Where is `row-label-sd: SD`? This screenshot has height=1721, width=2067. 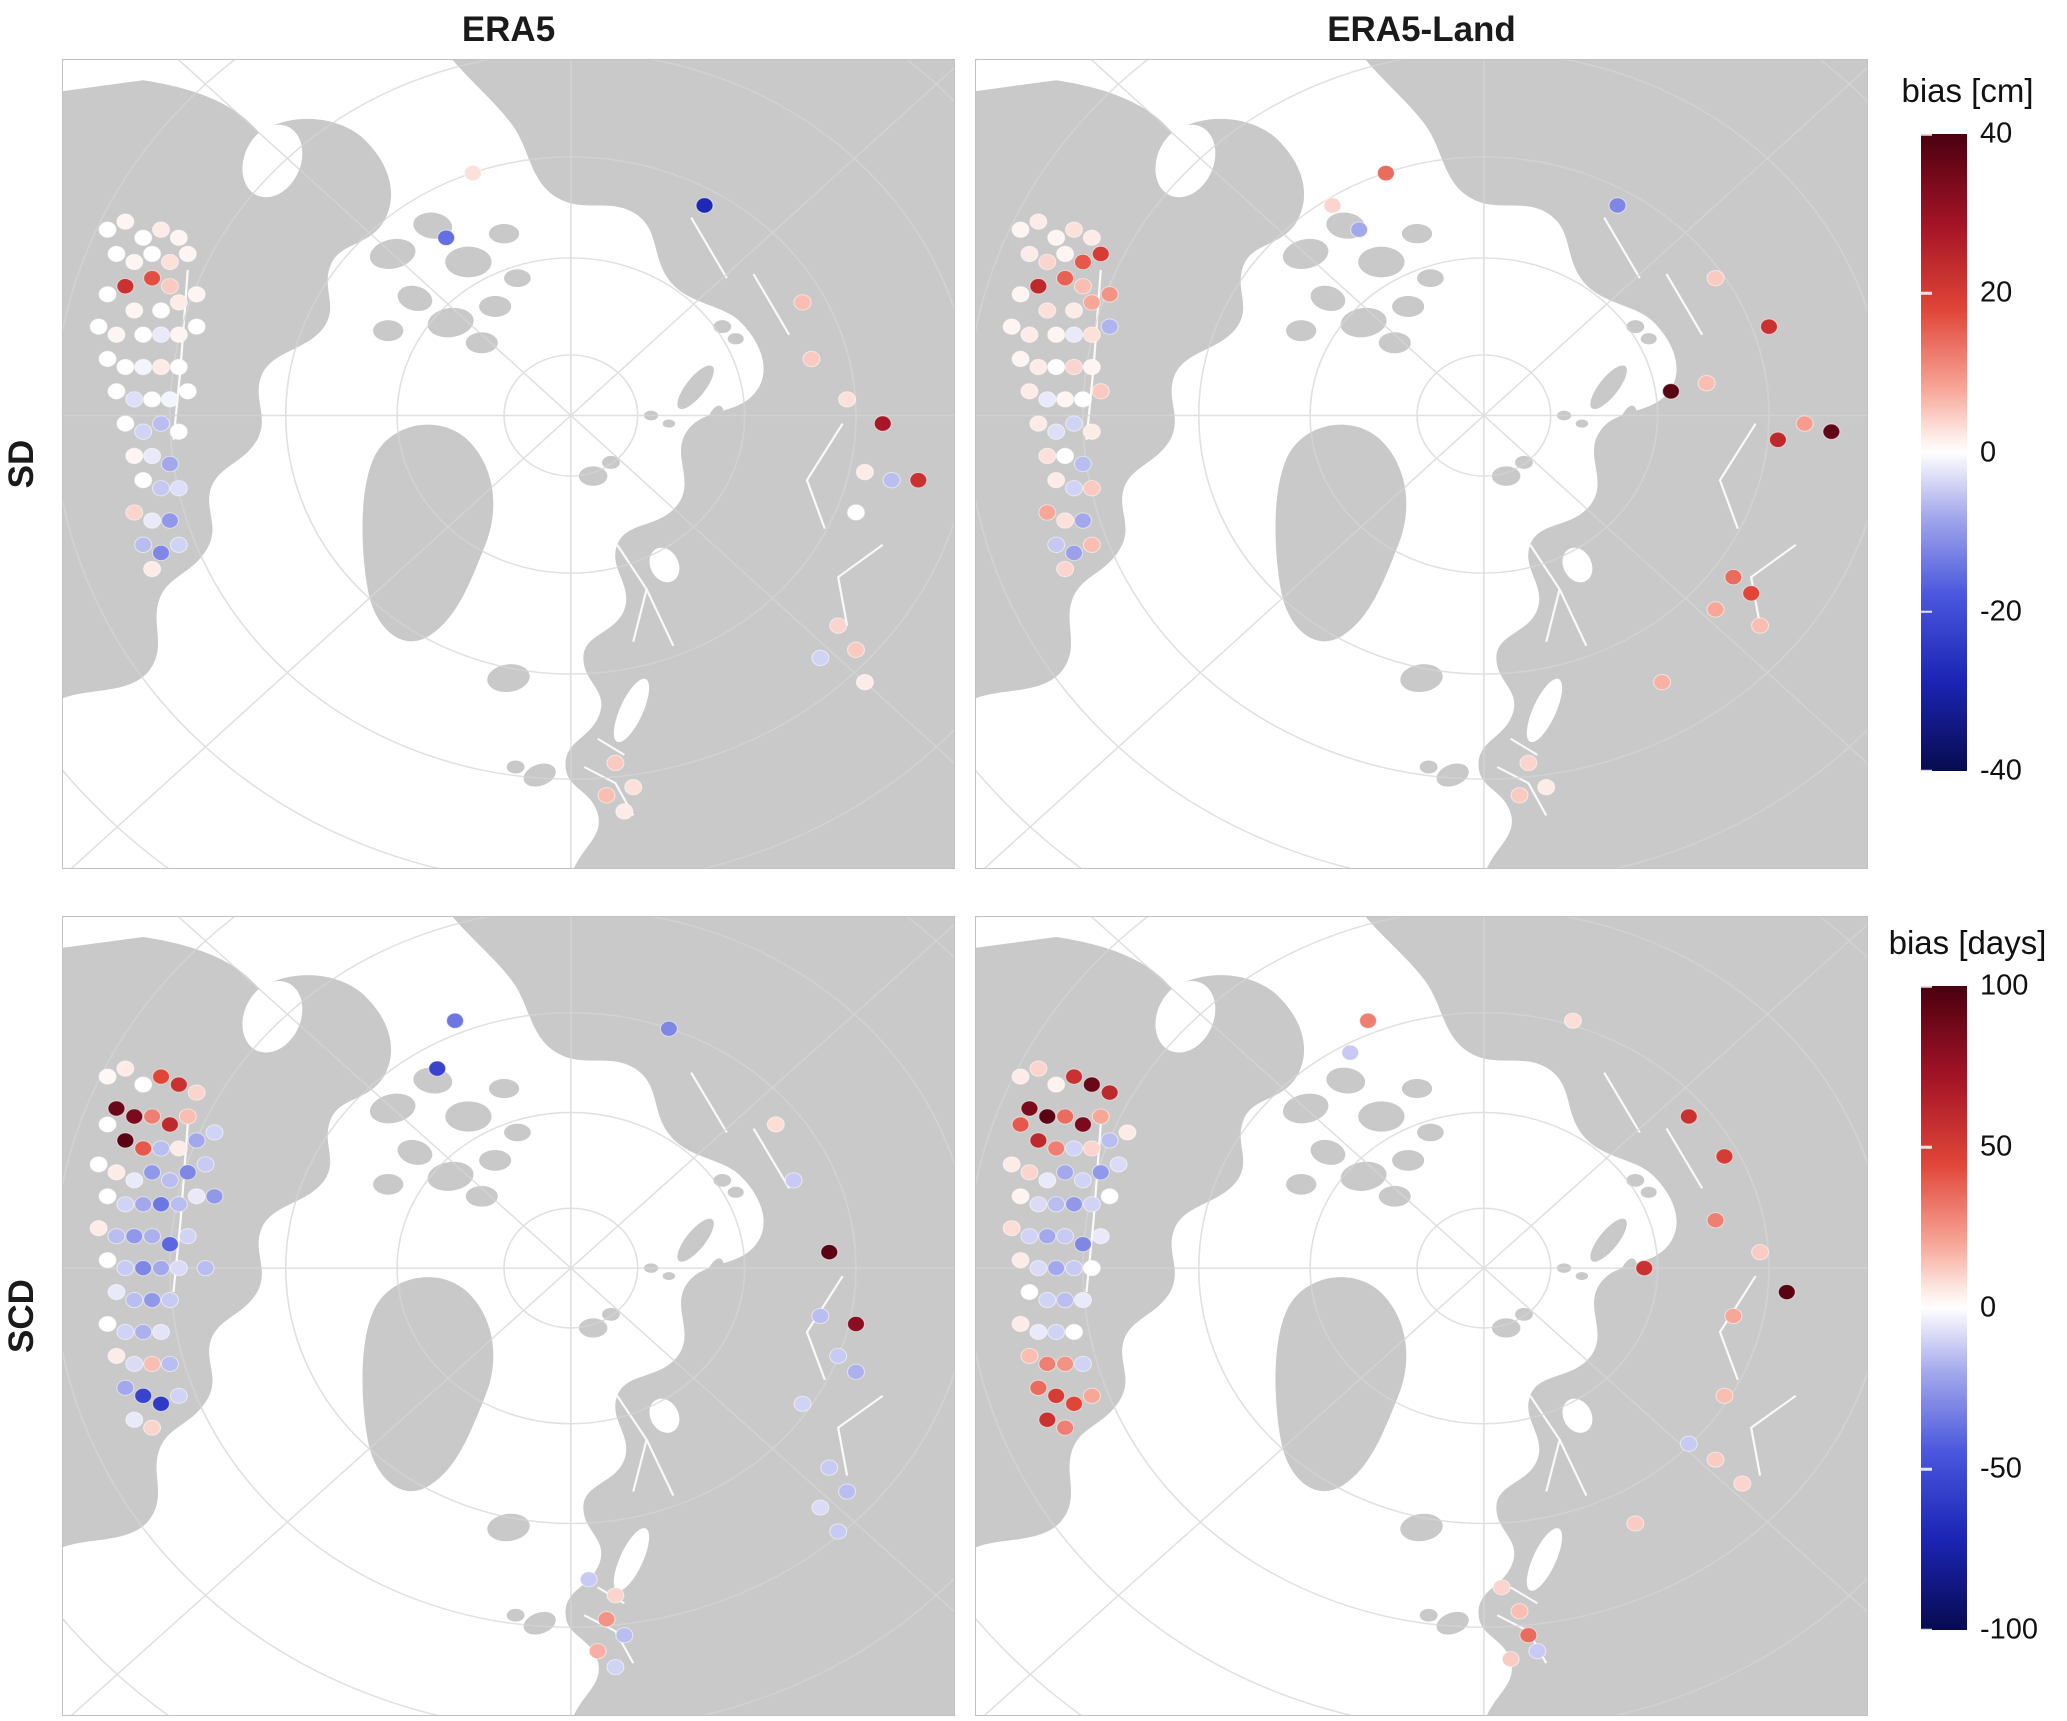
row-label-sd: SD is located at coordinates (21, 464).